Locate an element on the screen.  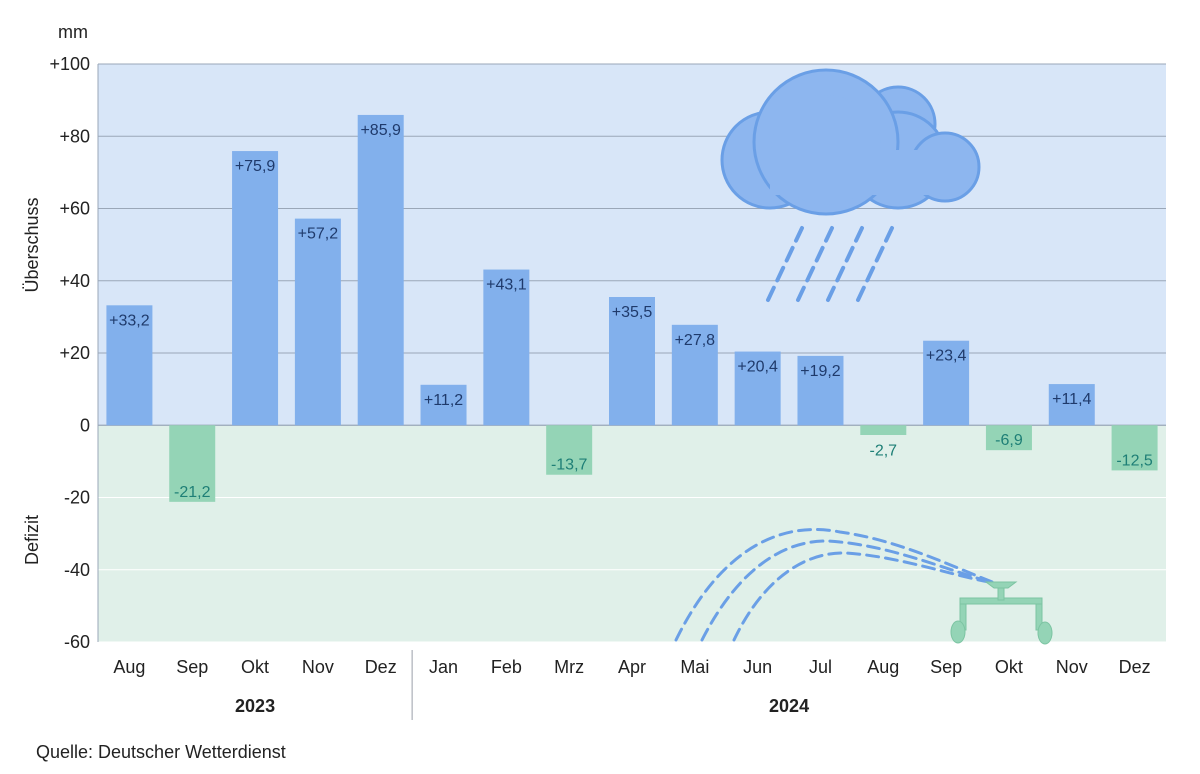
bar-value-label: +11,4 is located at coordinates (1071, 399).